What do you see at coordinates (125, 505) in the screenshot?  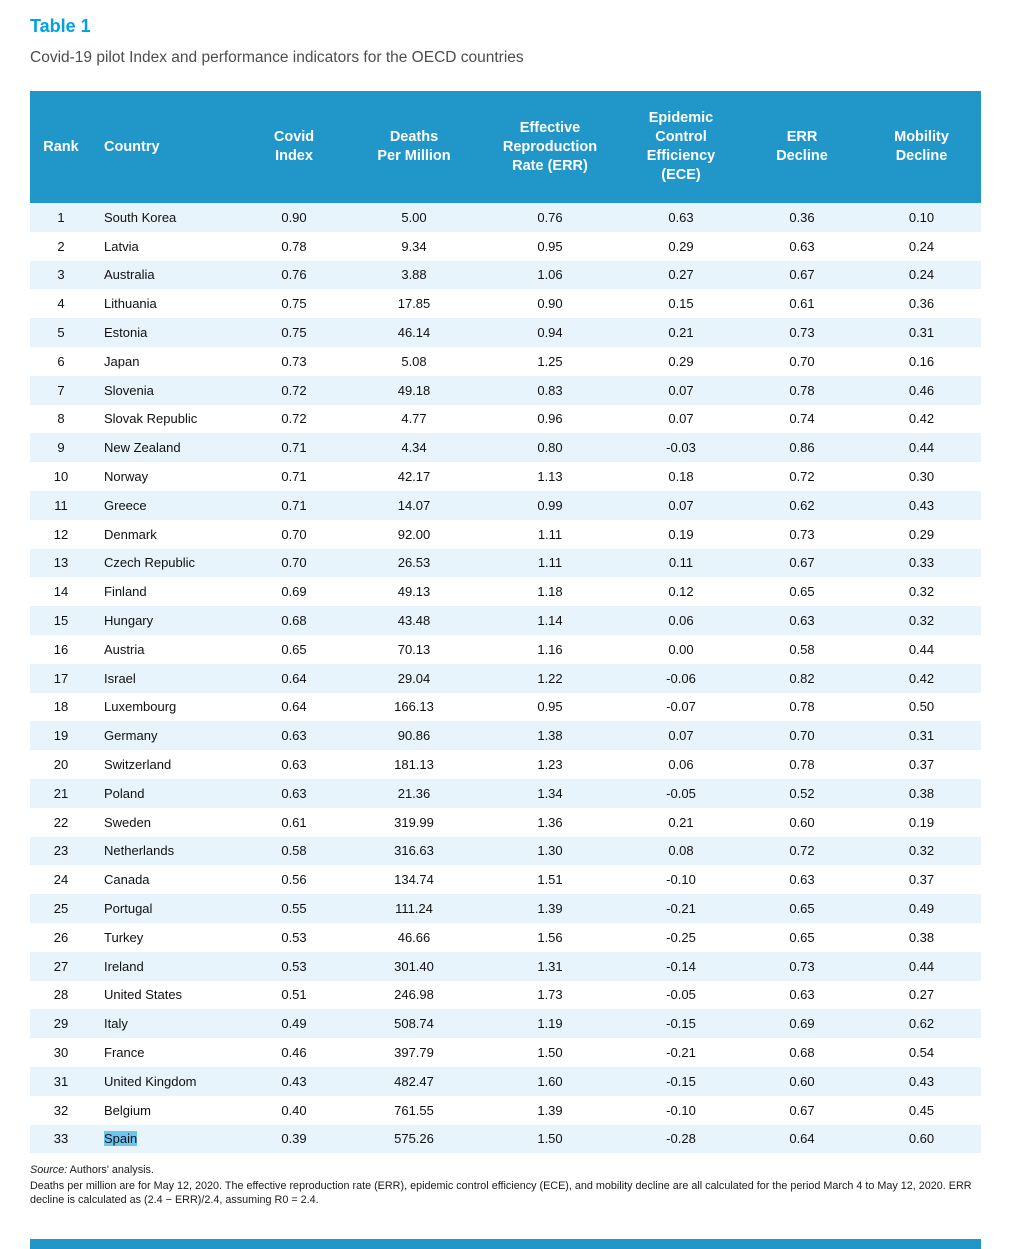 I see `country-cell: Greece` at bounding box center [125, 505].